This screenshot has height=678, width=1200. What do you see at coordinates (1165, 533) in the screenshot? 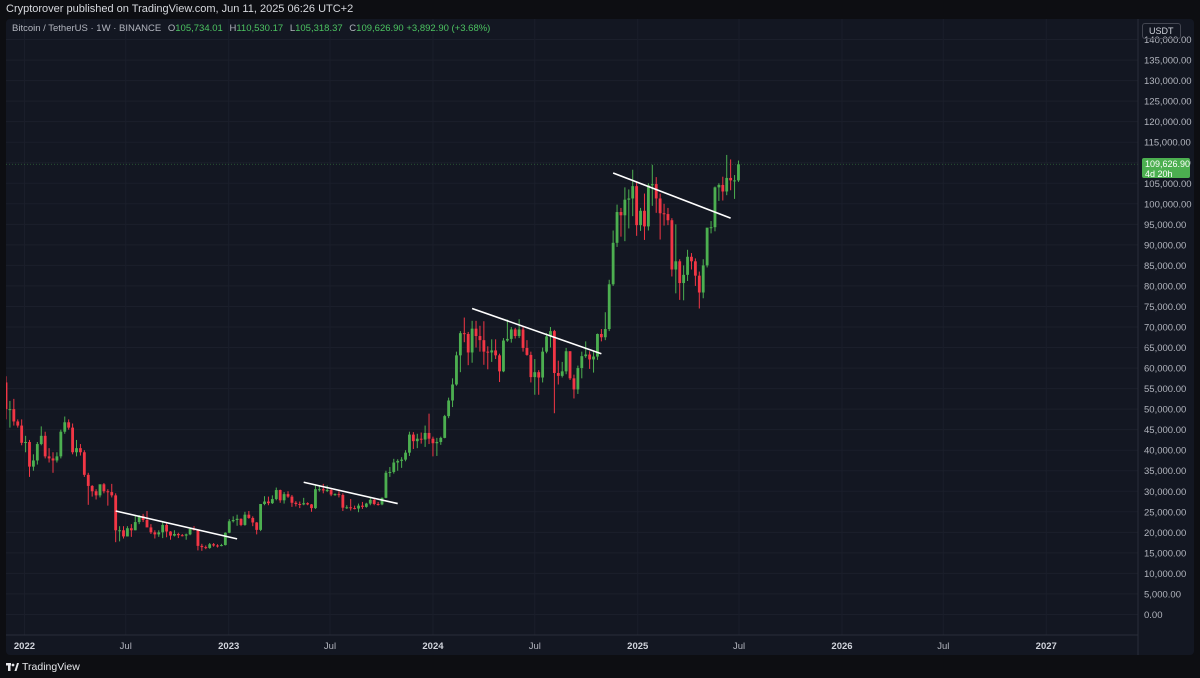
I see `y-tick-label: 20,000.00` at bounding box center [1165, 533].